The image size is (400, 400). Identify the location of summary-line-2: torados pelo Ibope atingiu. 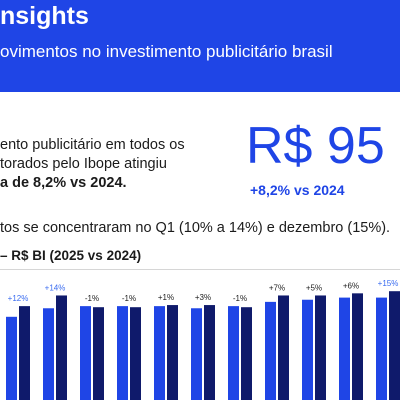
(83, 164).